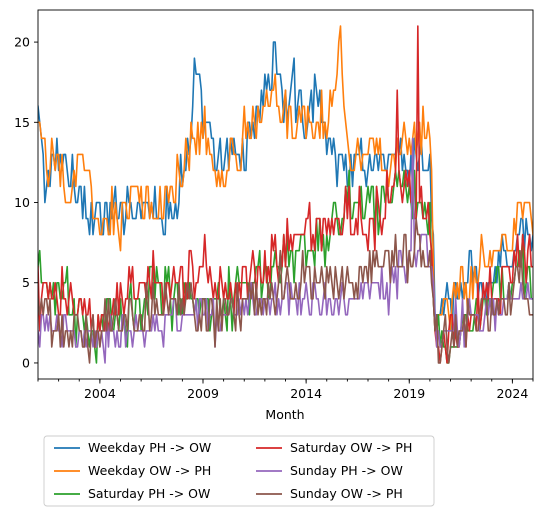 This screenshot has width=543, height=515. I want to click on x-tick-label: 2024, so click(512, 393).